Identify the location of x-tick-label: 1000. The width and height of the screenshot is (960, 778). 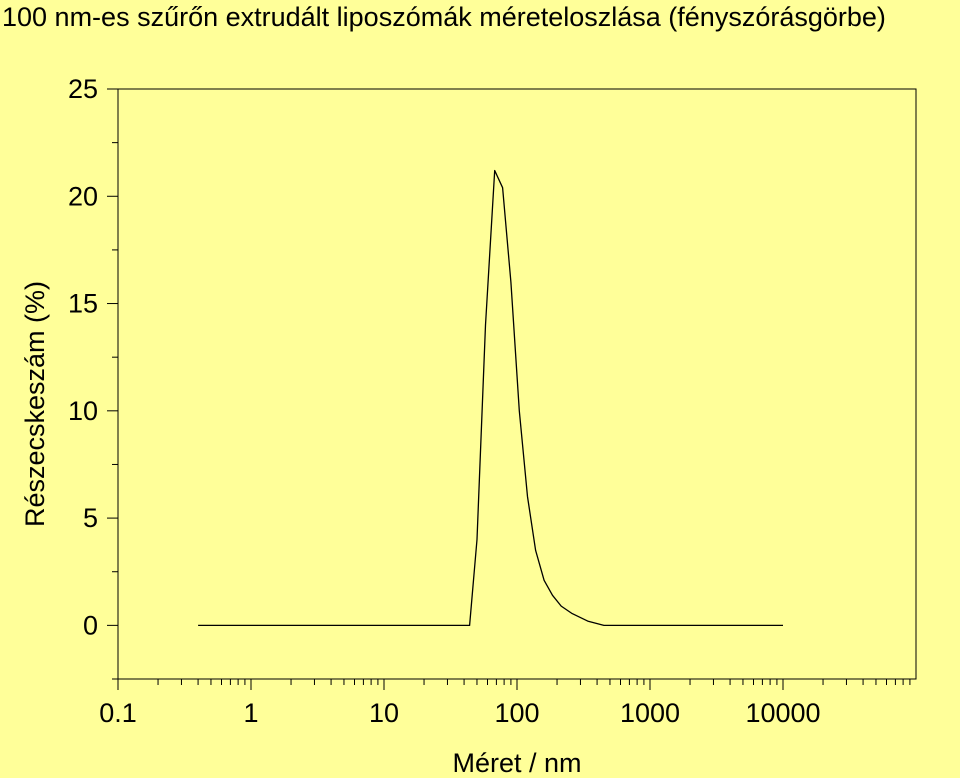
(650, 713).